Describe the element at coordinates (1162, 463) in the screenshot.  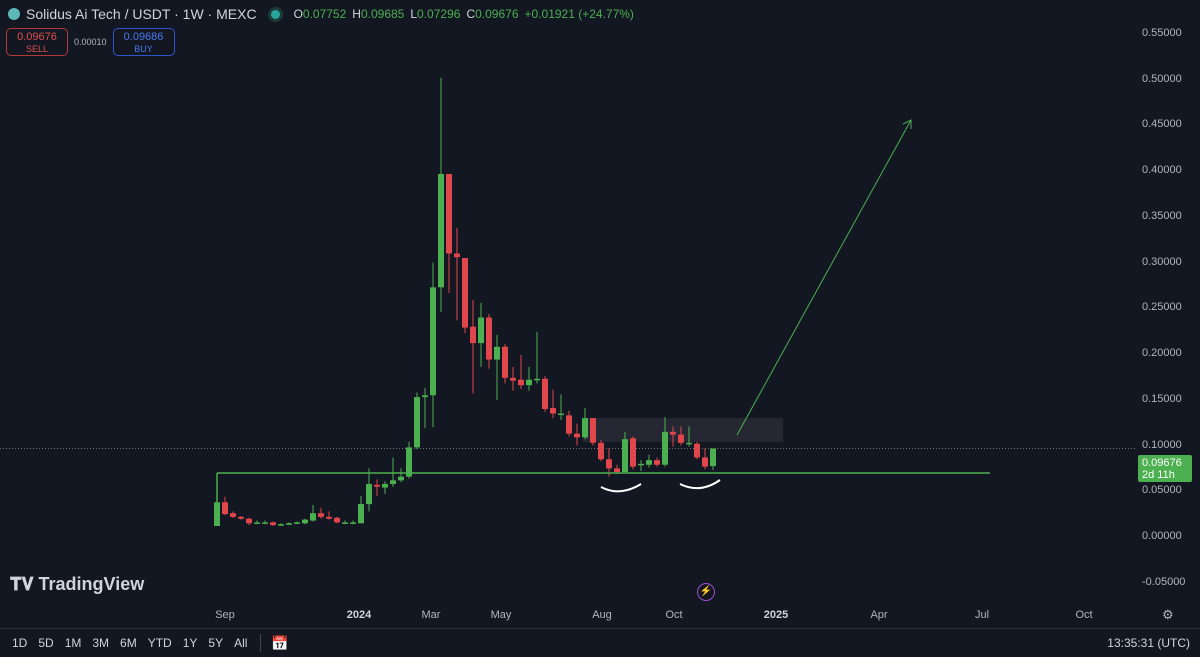
I see `last-price: 0.09676` at that location.